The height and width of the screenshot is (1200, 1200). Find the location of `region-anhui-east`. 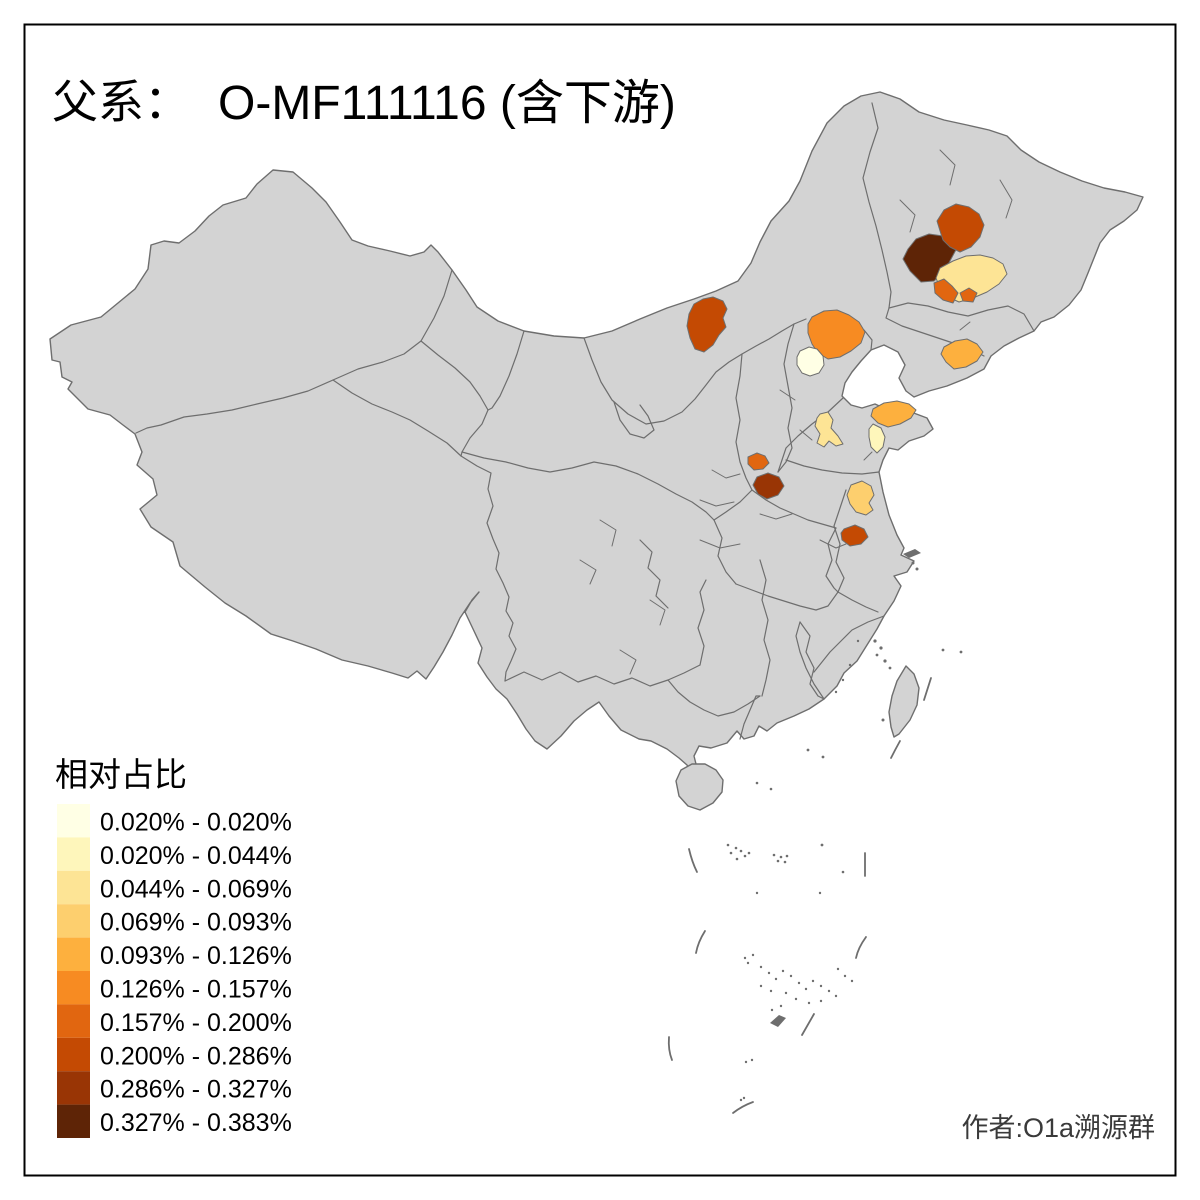

region-anhui-east is located at coordinates (854, 535).